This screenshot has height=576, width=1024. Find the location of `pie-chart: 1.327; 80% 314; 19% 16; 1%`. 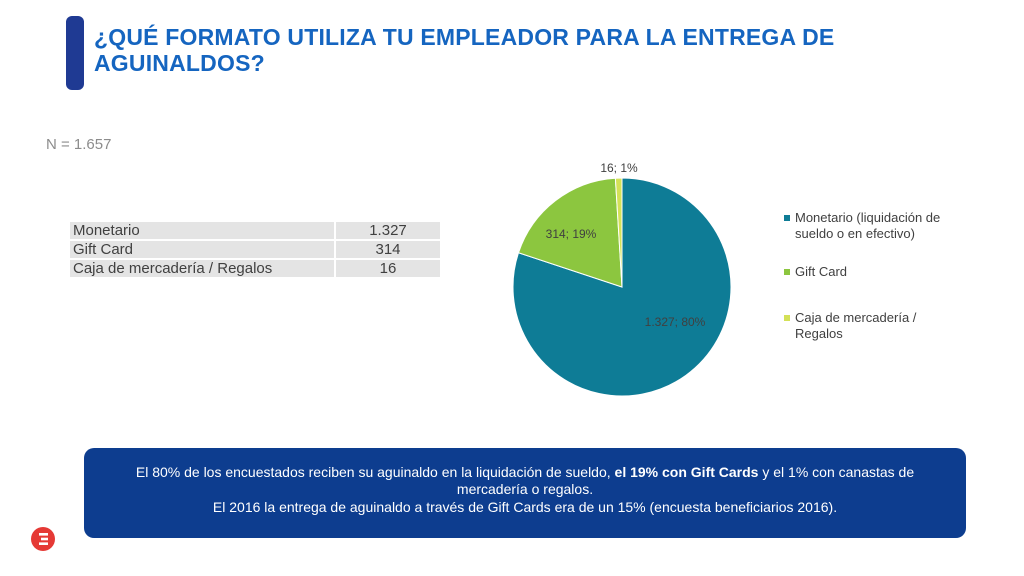

pie-chart: 1.327; 80% 314; 19% 16; 1% is located at coordinates (622, 279).